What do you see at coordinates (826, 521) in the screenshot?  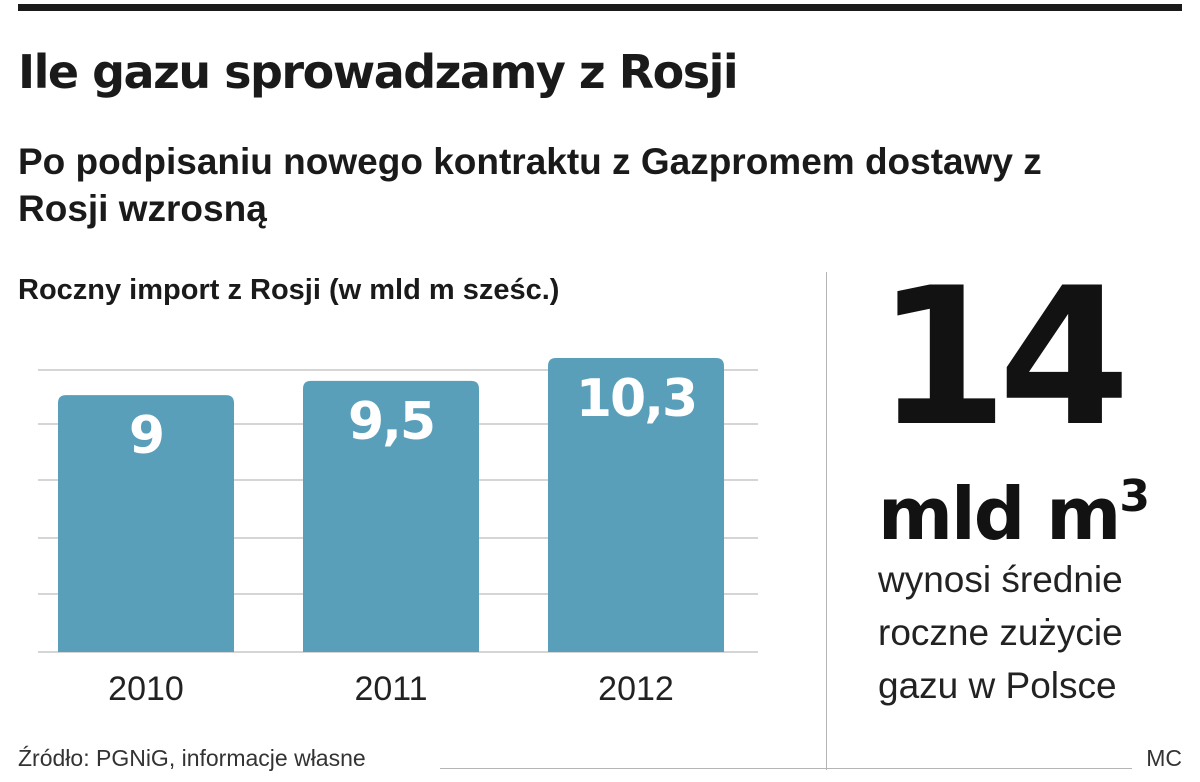 I see `section-divider` at bounding box center [826, 521].